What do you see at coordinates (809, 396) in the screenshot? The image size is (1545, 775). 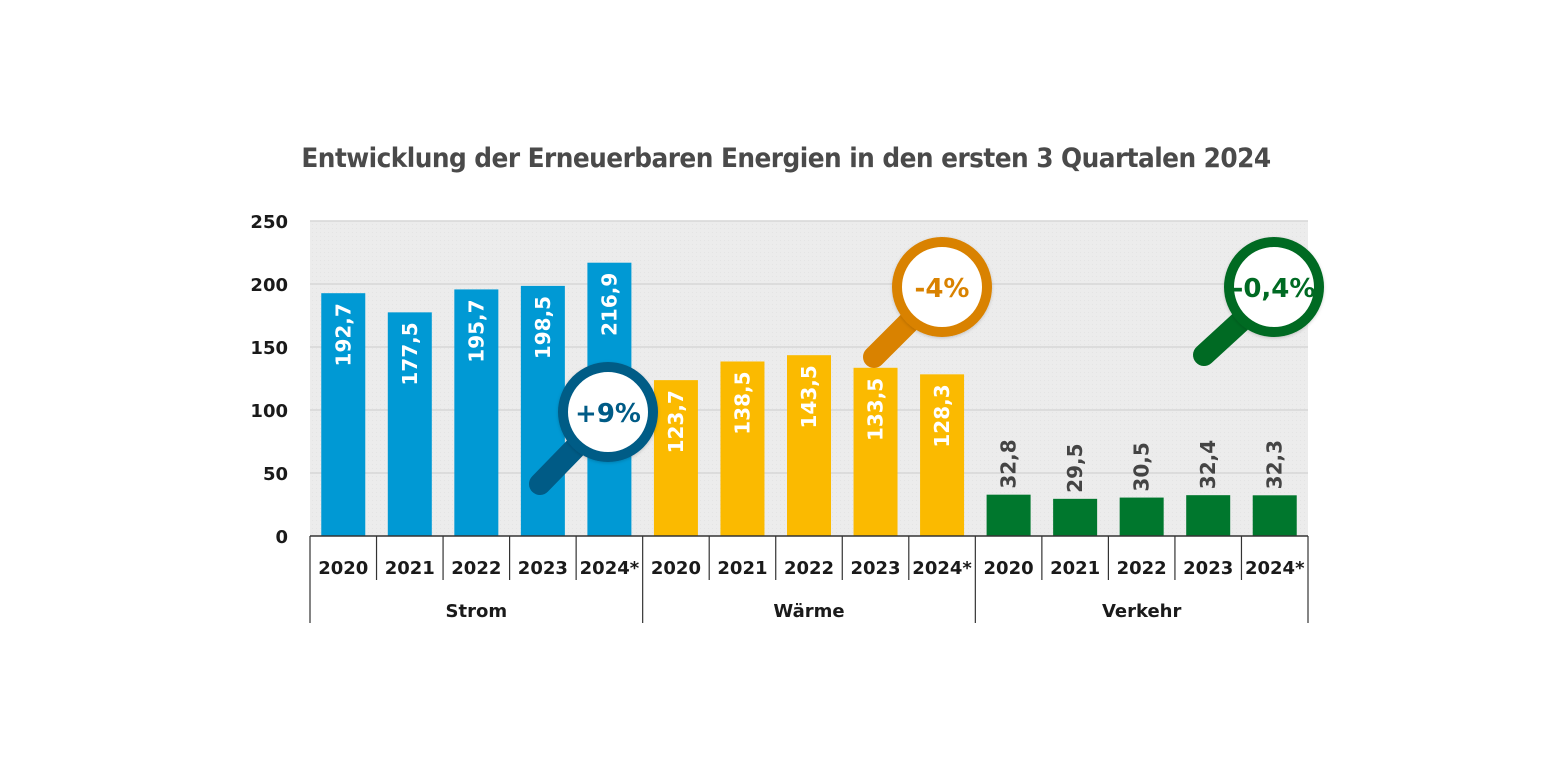 I see `value-label: 143,5` at bounding box center [809, 396].